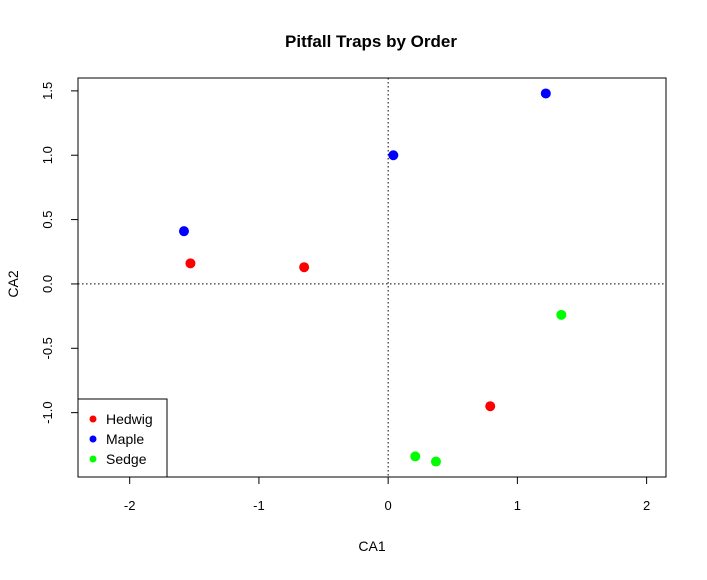  What do you see at coordinates (130, 505) in the screenshot?
I see `x-tick-label: -2` at bounding box center [130, 505].